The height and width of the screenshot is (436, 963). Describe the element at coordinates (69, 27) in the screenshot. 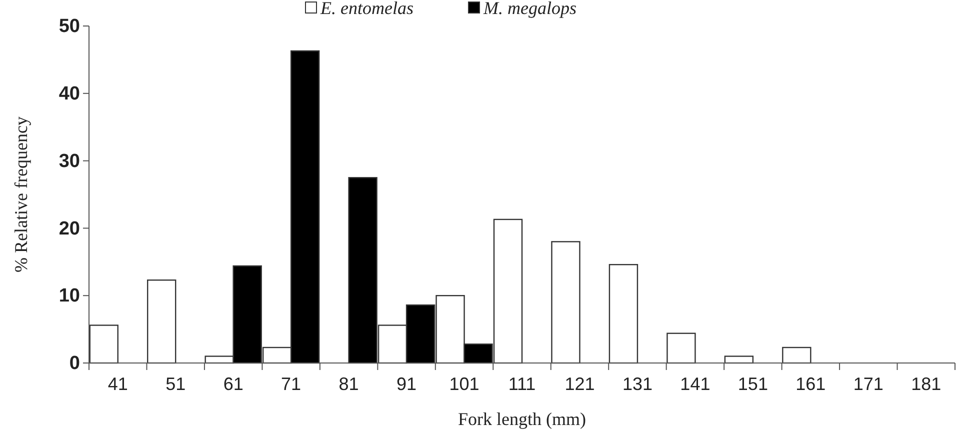

I see `y-tick-label: 50` at that location.